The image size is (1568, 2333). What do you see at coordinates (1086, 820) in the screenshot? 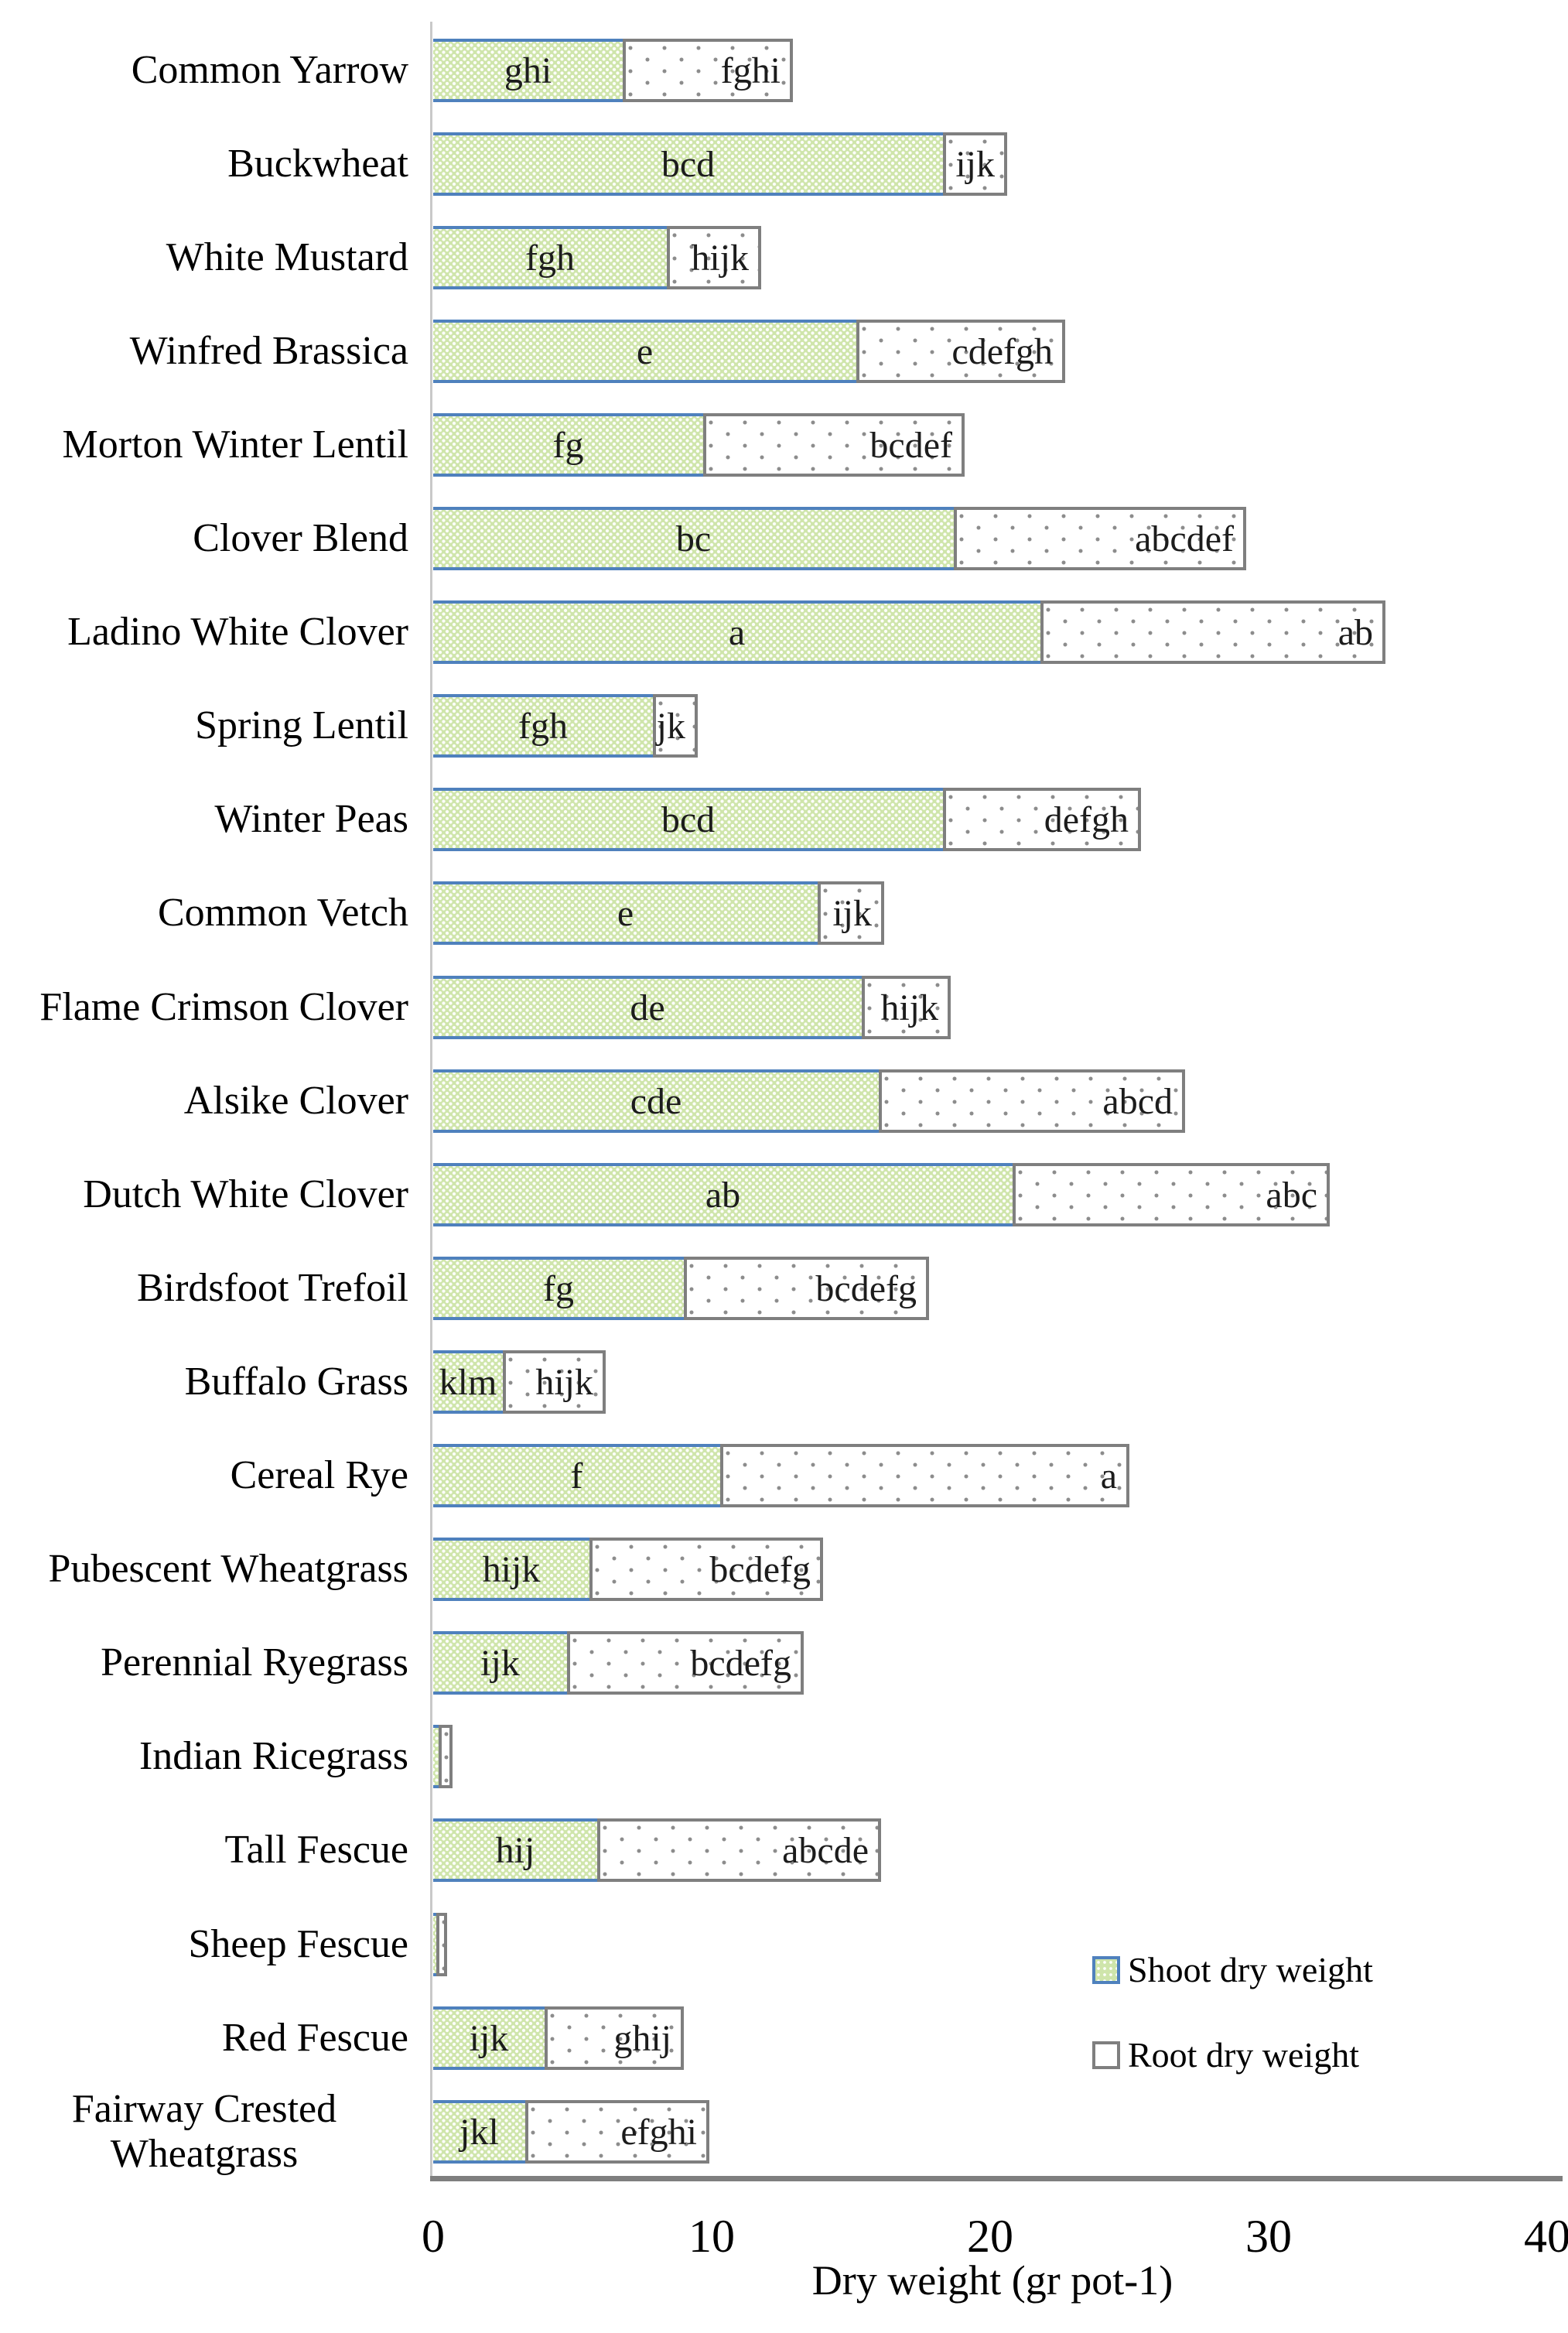
I see `root-significance-label: defgh` at bounding box center [1086, 820].